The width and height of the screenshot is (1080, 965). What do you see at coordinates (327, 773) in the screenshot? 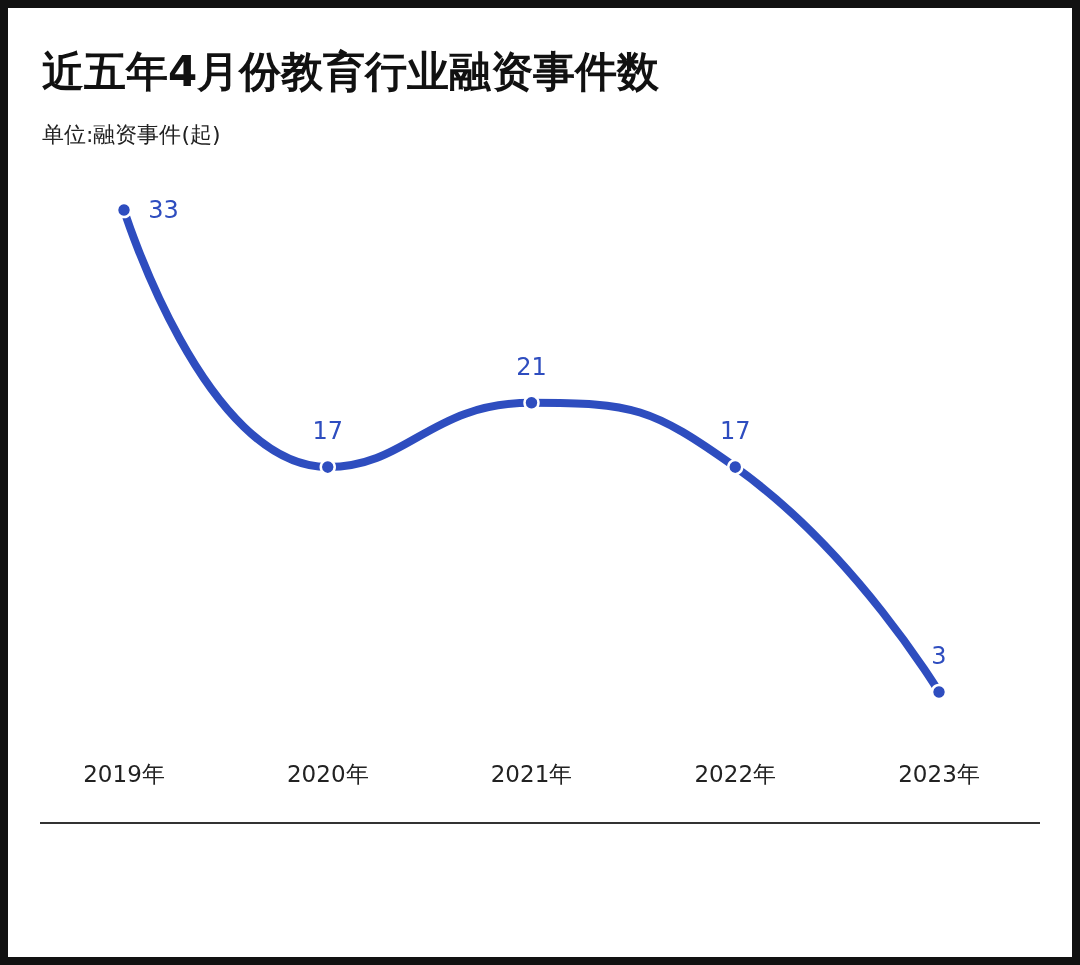
I see `x-tick-label: 2020年` at bounding box center [327, 773].